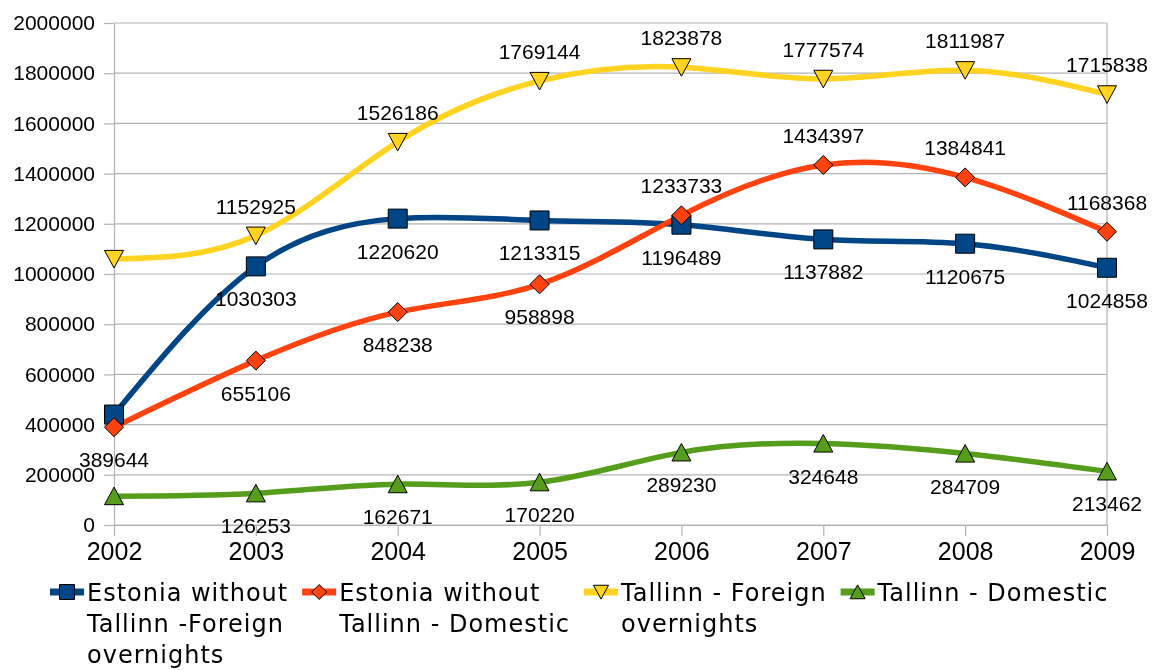 This screenshot has width=1157, height=670. I want to click on y-tick-label: 1000000, so click(54, 274).